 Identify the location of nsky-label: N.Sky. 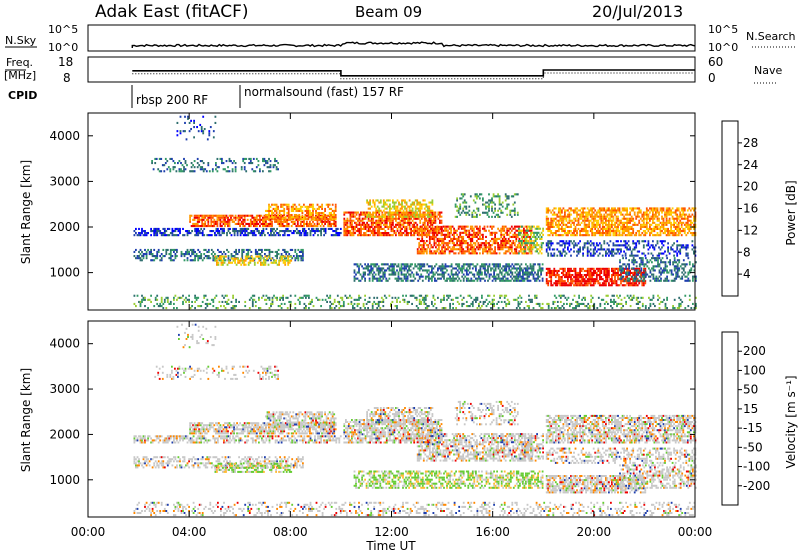
(21, 40).